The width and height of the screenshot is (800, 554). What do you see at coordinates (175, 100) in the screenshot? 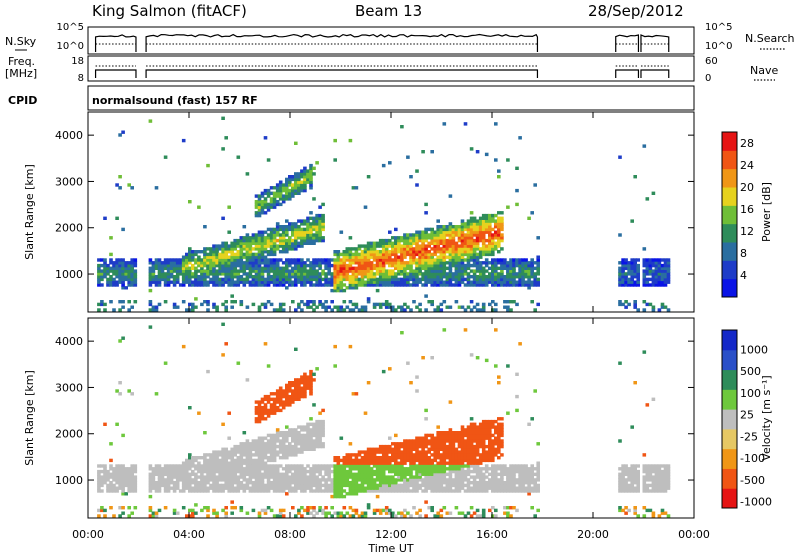
I see `cpid-mode-text: normalsound (fast) 157 RF` at bounding box center [175, 100].